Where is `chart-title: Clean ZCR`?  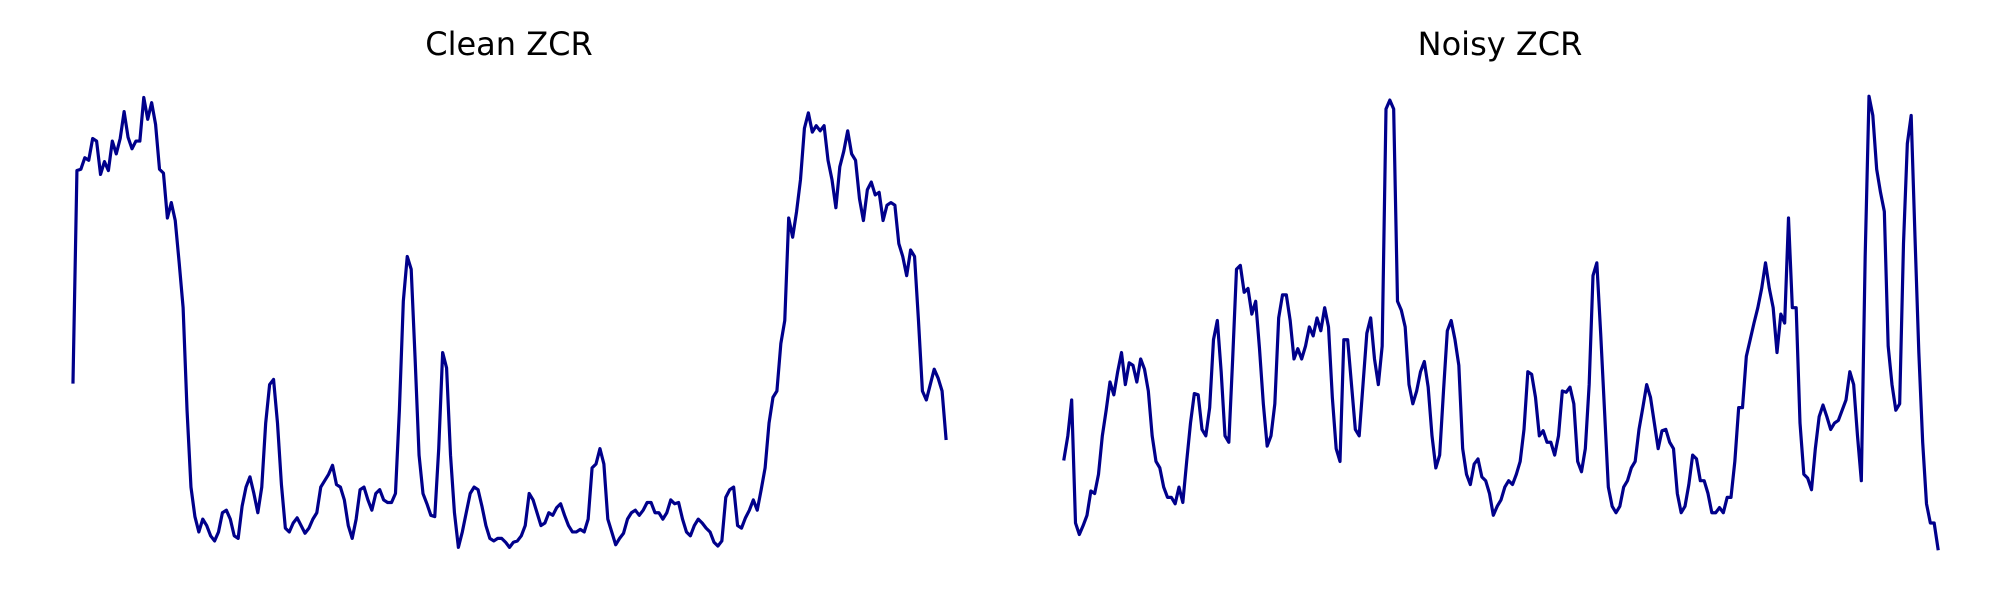 chart-title: Clean ZCR is located at coordinates (508, 44).